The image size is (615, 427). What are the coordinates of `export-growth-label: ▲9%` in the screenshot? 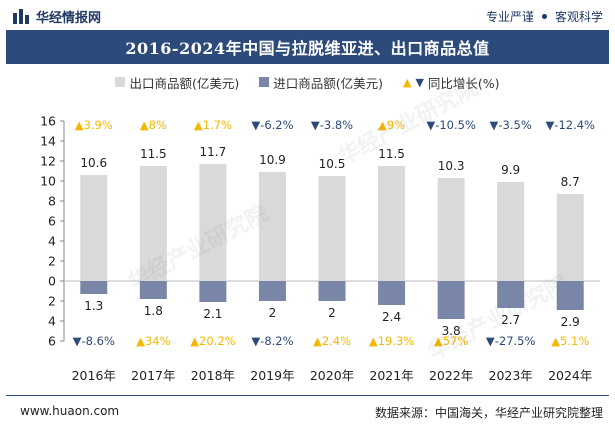 It's located at (391, 125).